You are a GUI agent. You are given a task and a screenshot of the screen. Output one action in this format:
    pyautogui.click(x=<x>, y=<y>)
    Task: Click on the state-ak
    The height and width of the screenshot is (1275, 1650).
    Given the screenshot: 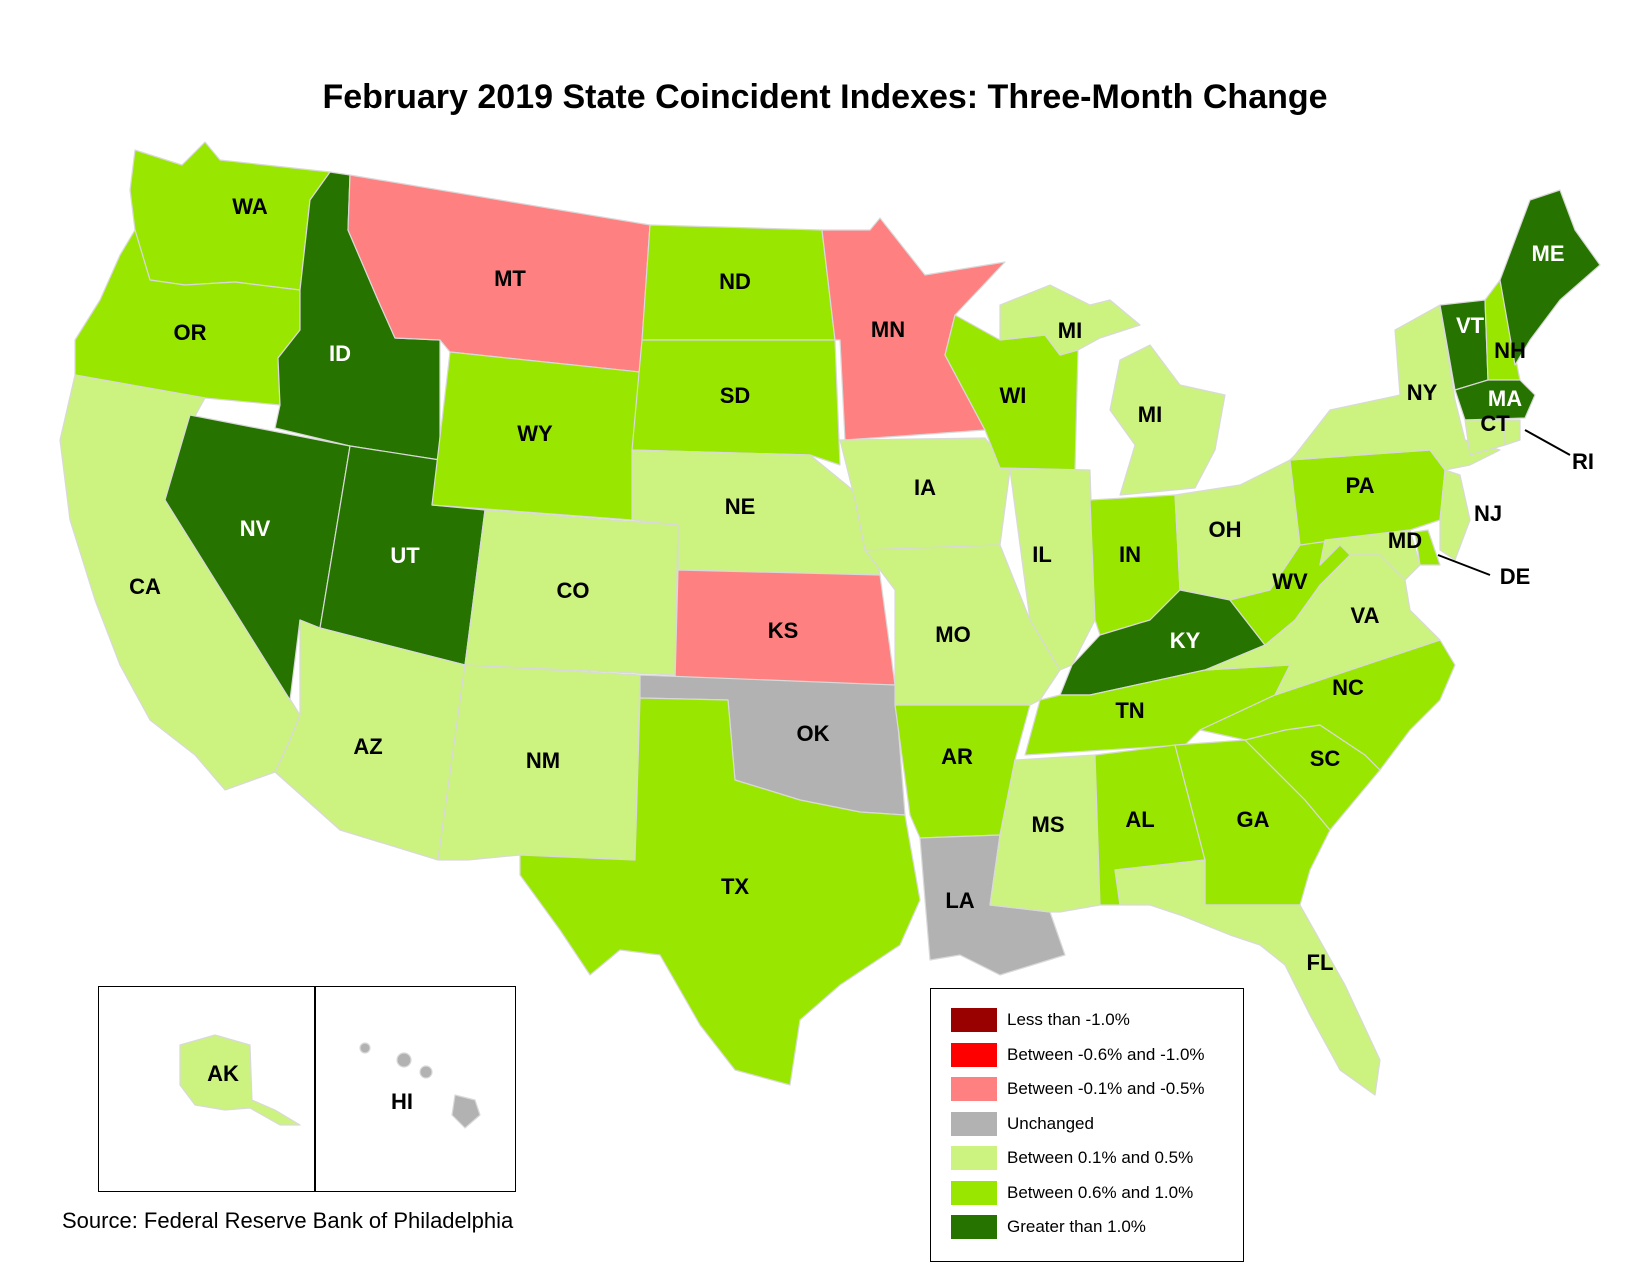 What is the action you would take?
    pyautogui.click(x=240, y=1080)
    